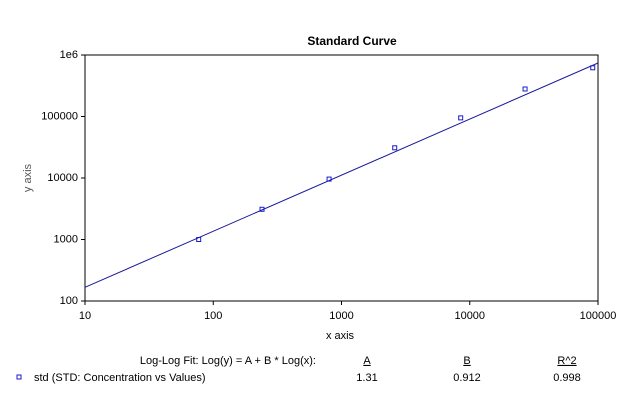  I want to click on x-tick-label: 10, so click(85, 316).